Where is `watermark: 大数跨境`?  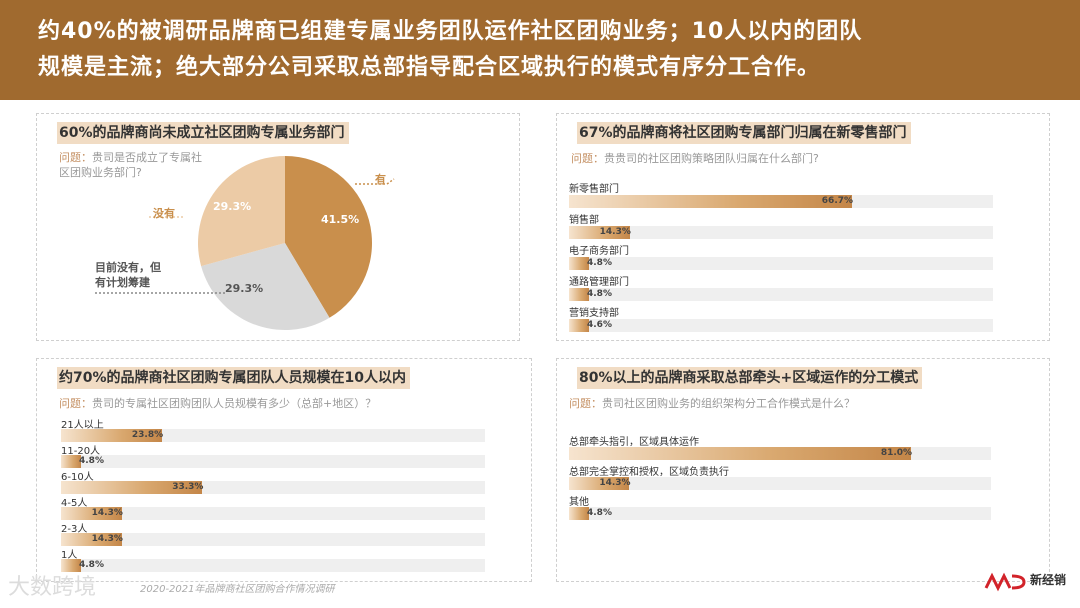
watermark: 大数跨境 is located at coordinates (52, 587).